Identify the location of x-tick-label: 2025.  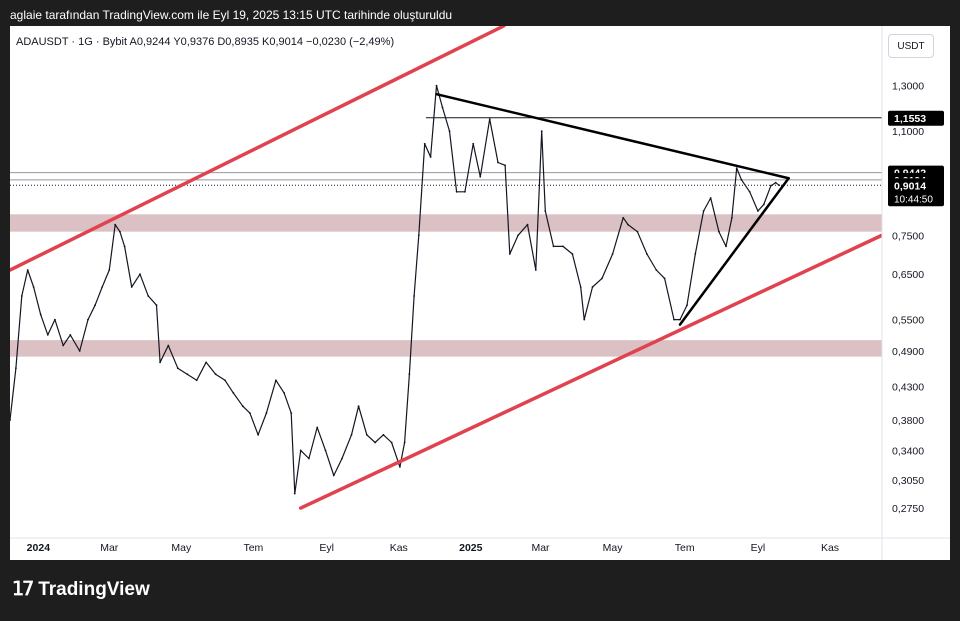
(471, 548).